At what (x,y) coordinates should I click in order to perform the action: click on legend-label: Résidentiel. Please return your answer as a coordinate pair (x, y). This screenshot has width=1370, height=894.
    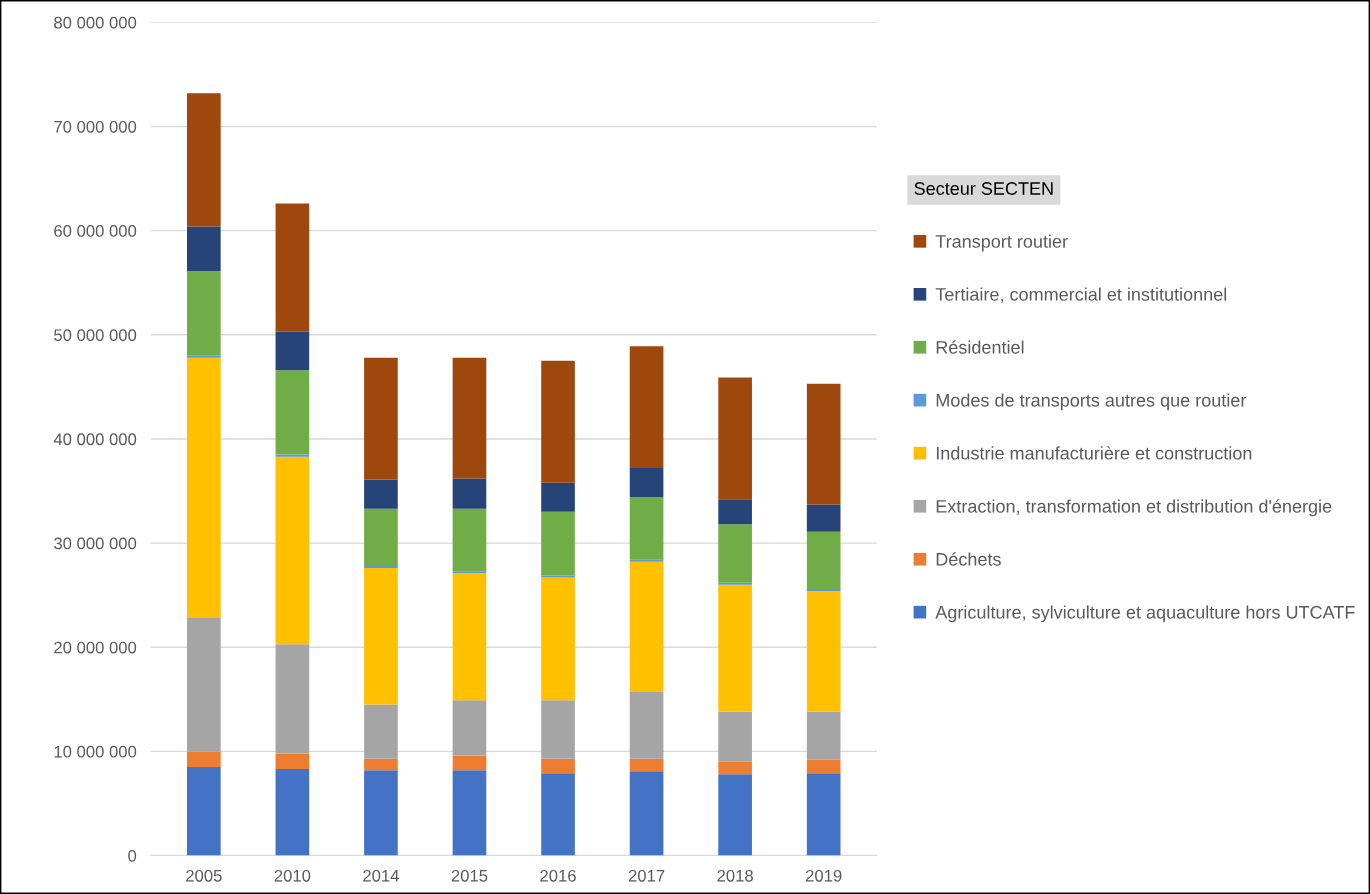
    Looking at the image, I should click on (980, 347).